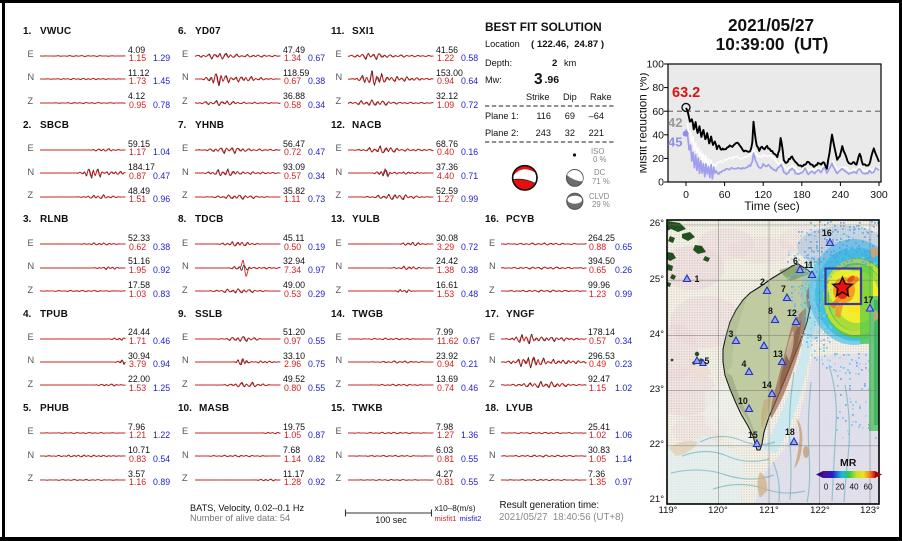 This screenshot has height=541, width=902. Describe the element at coordinates (790, 432) in the screenshot. I see `svg-text: 18` at that location.